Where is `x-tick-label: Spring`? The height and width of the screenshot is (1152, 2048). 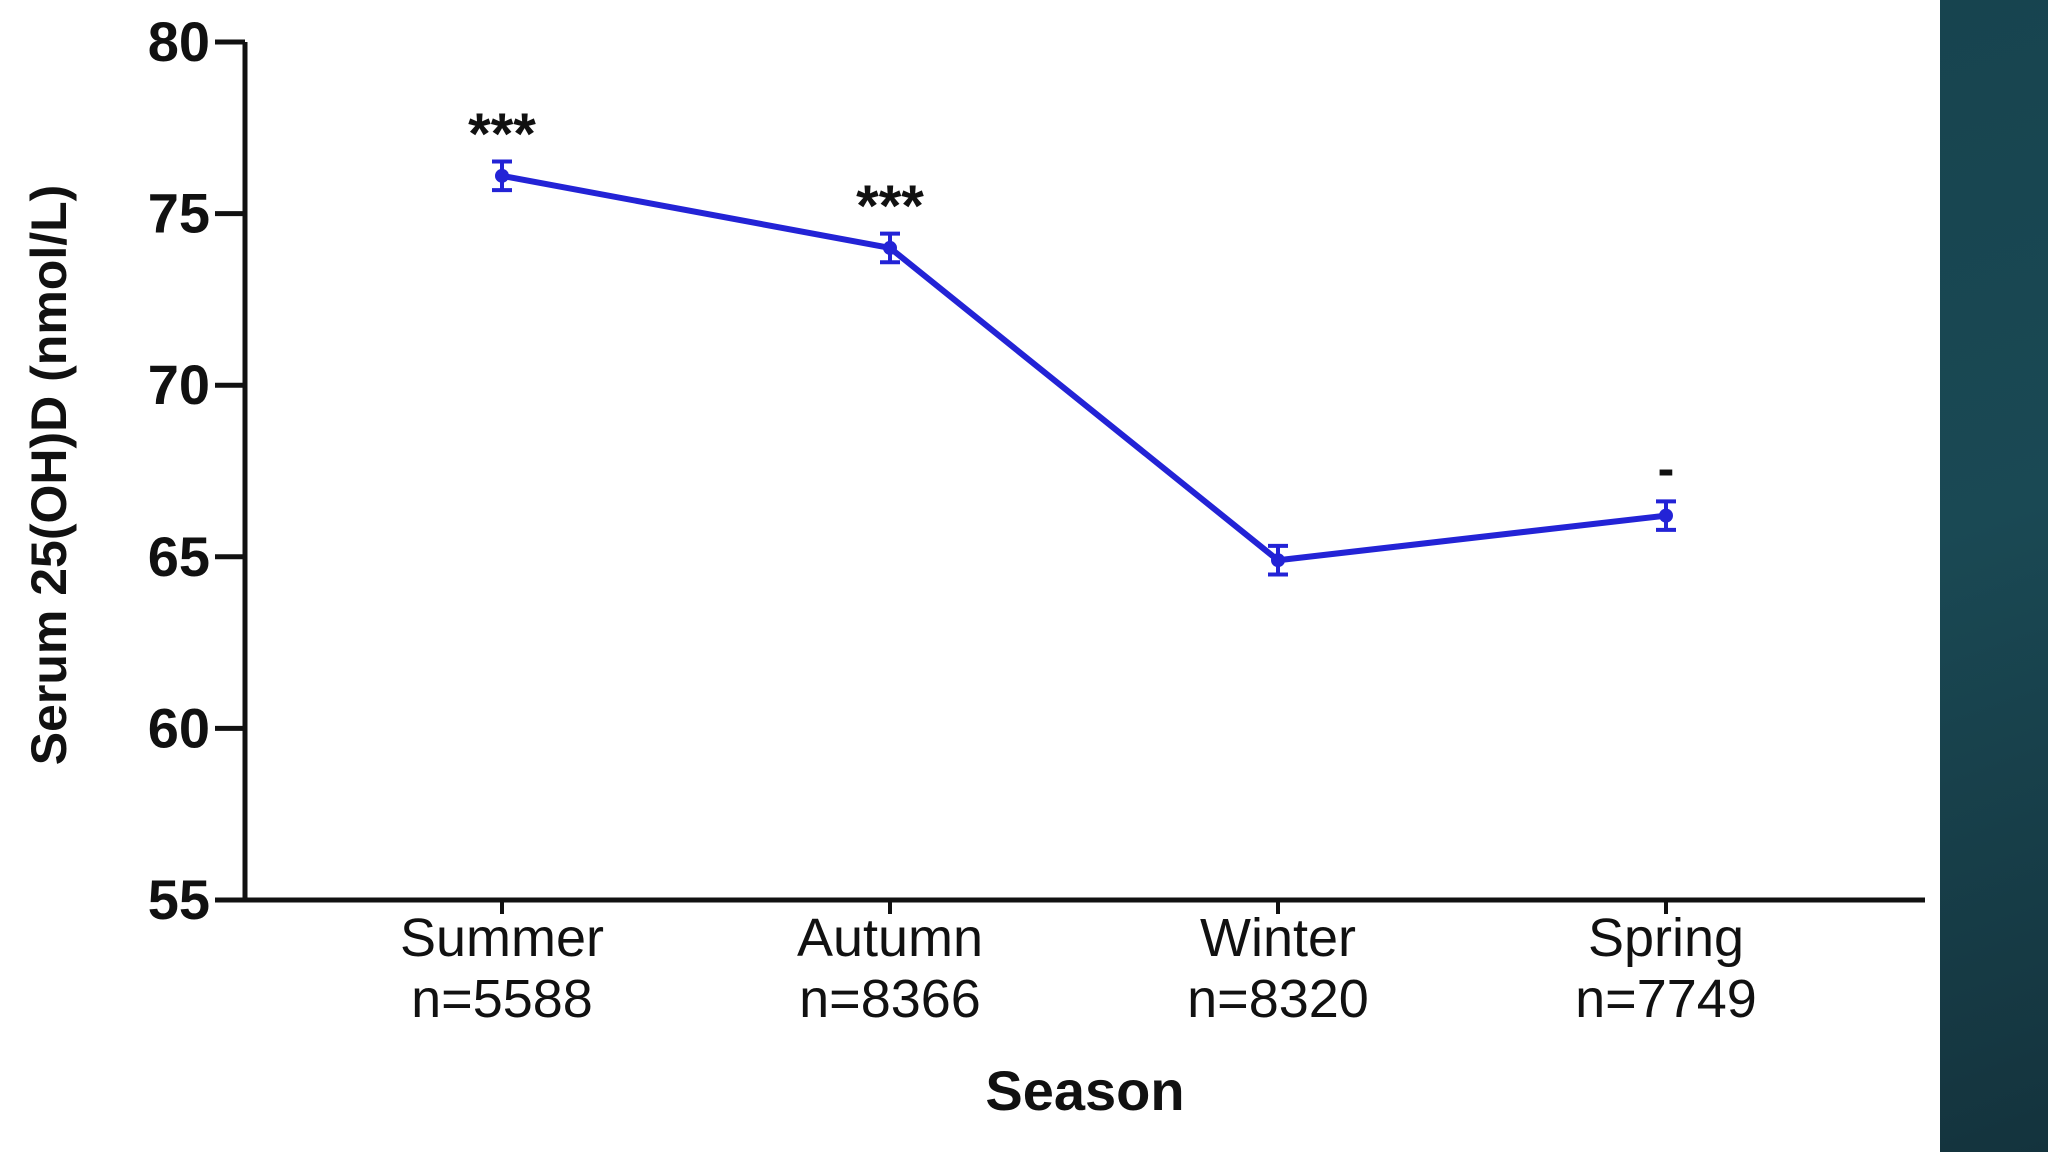 x-tick-label: Spring is located at coordinates (1666, 938).